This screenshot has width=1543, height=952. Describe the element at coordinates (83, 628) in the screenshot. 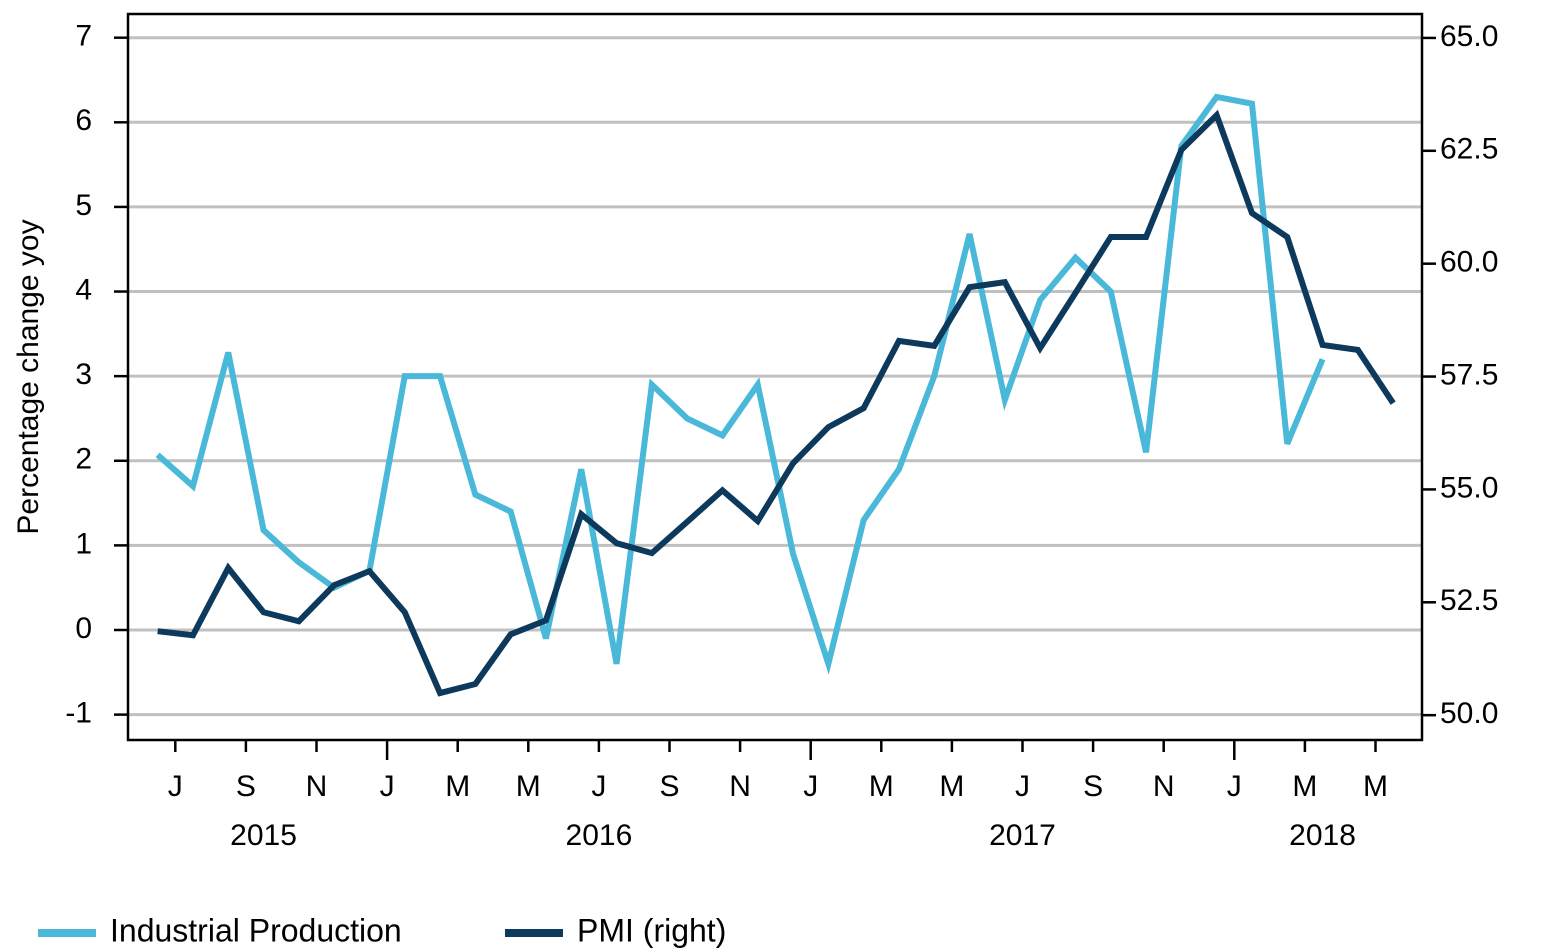

I see `y-tick-label: 0` at that location.